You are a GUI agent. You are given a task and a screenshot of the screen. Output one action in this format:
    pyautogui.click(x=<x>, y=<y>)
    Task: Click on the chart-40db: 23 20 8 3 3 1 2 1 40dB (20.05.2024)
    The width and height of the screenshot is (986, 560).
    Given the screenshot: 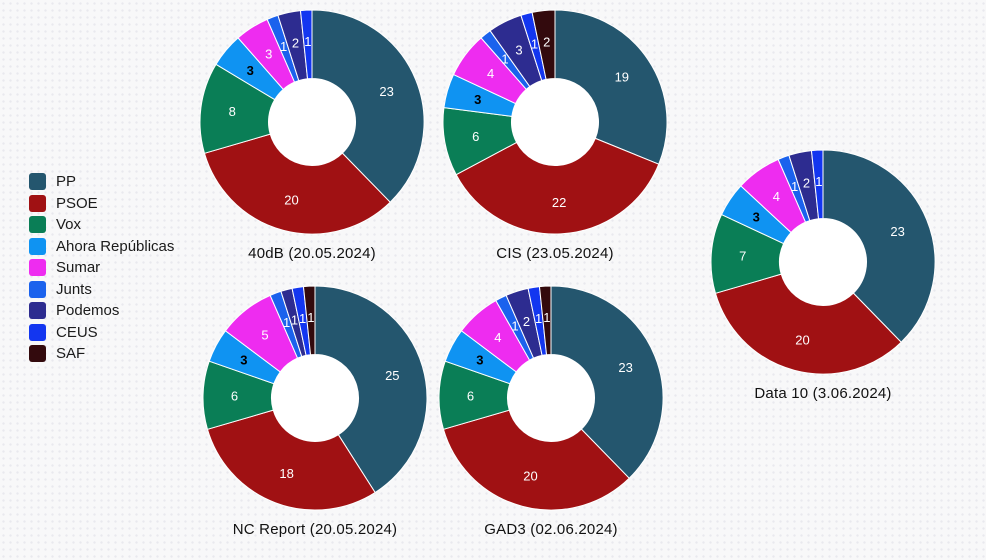 What is the action you would take?
    pyautogui.click(x=312, y=132)
    